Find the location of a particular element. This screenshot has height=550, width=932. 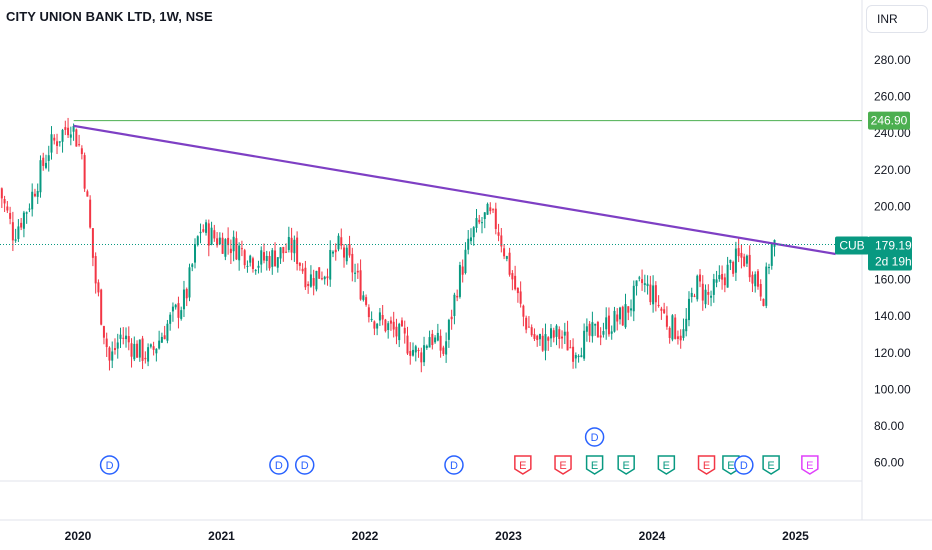

price-tick-label: 260.00 is located at coordinates (892, 97).